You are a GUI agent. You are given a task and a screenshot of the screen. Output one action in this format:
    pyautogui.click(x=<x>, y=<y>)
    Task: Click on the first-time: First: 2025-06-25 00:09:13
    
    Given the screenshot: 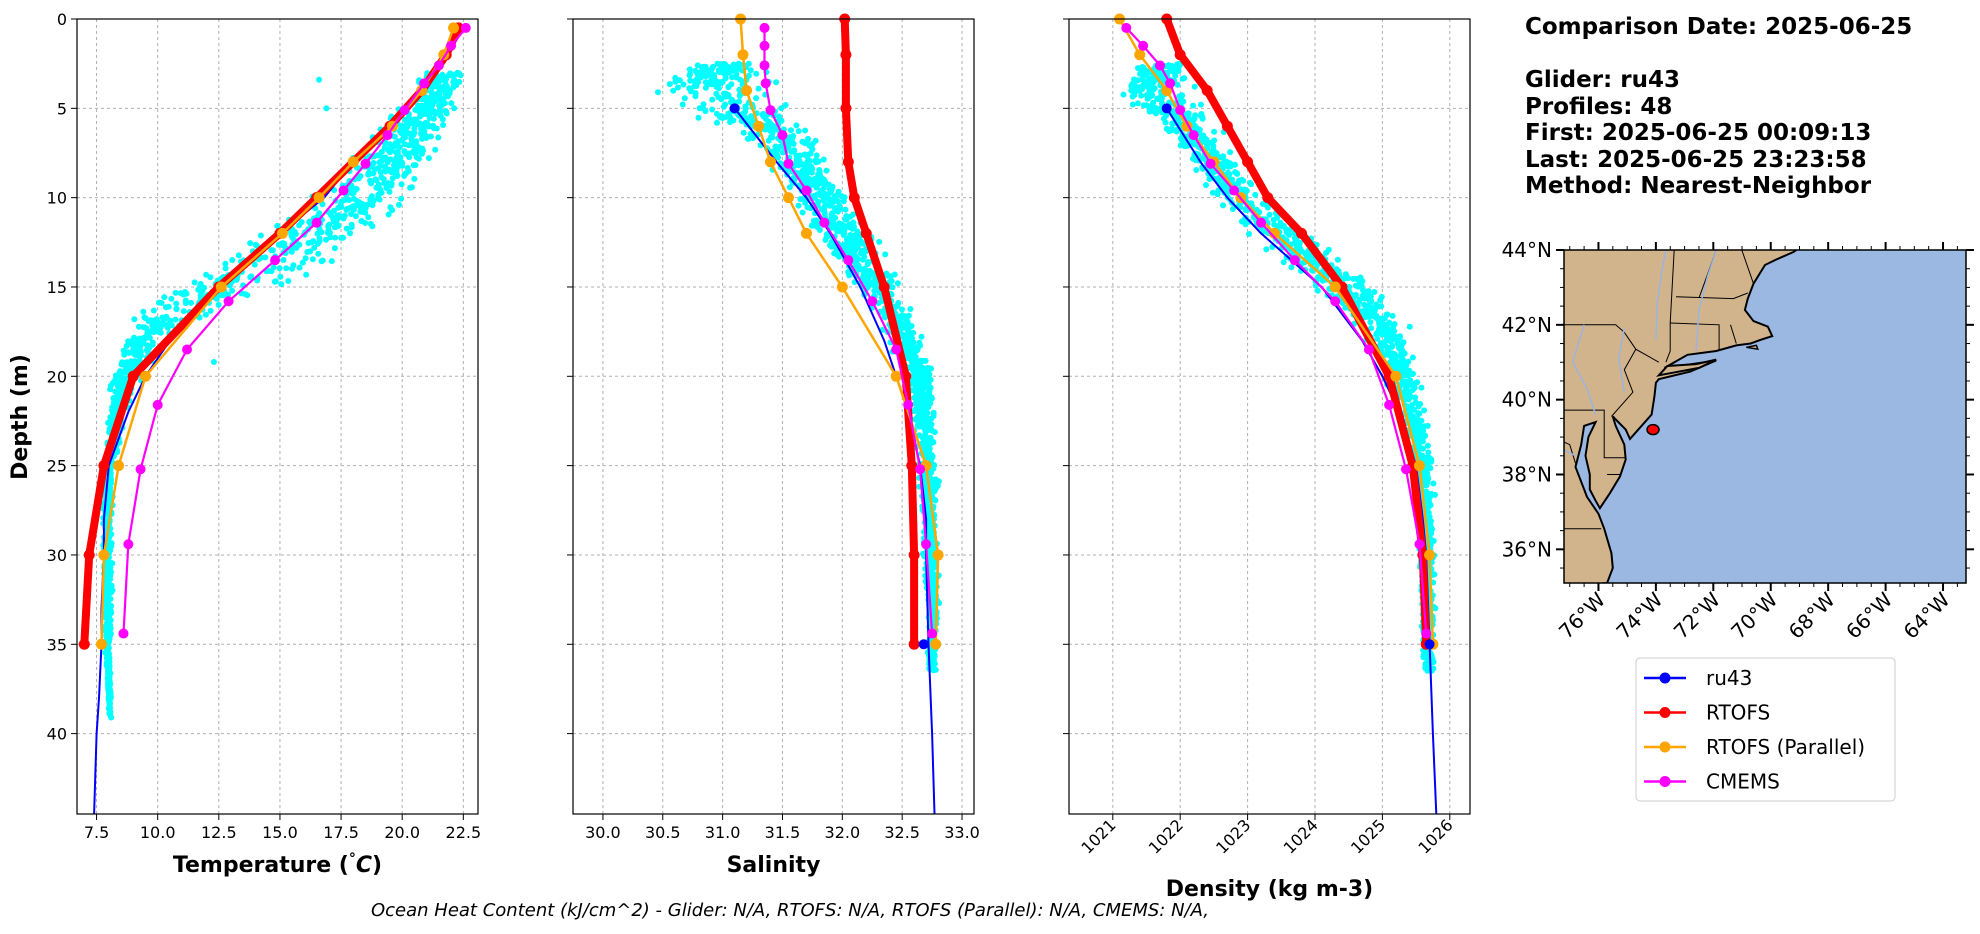 What is the action you would take?
    pyautogui.click(x=1698, y=133)
    